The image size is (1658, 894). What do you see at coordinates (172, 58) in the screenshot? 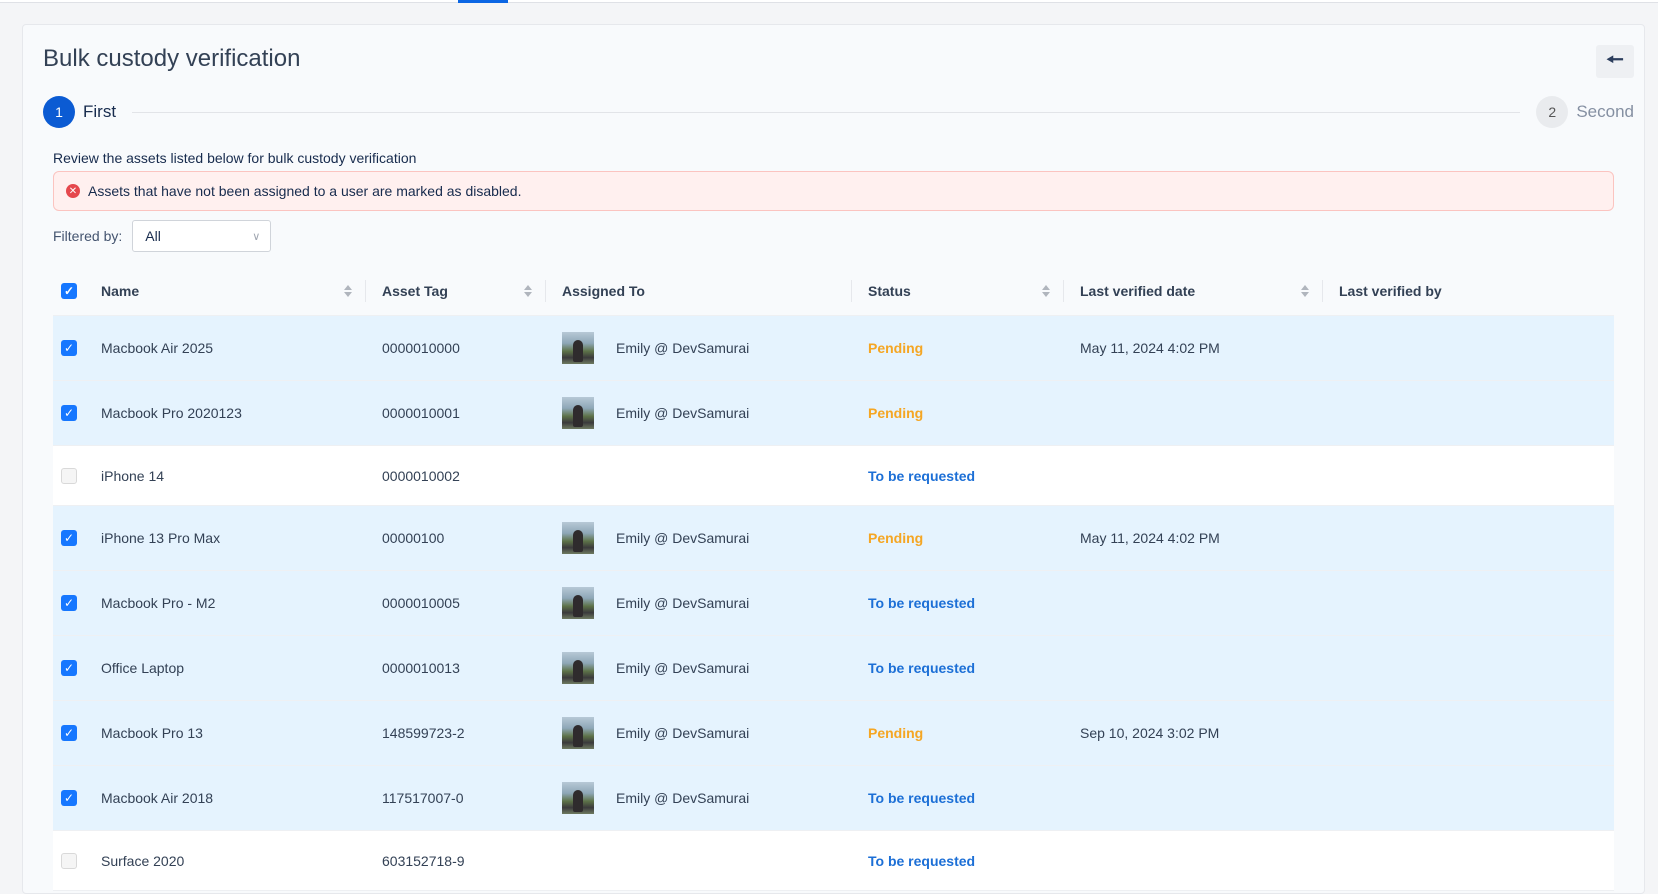
I see `page-title: Bulk custody verification` at bounding box center [172, 58].